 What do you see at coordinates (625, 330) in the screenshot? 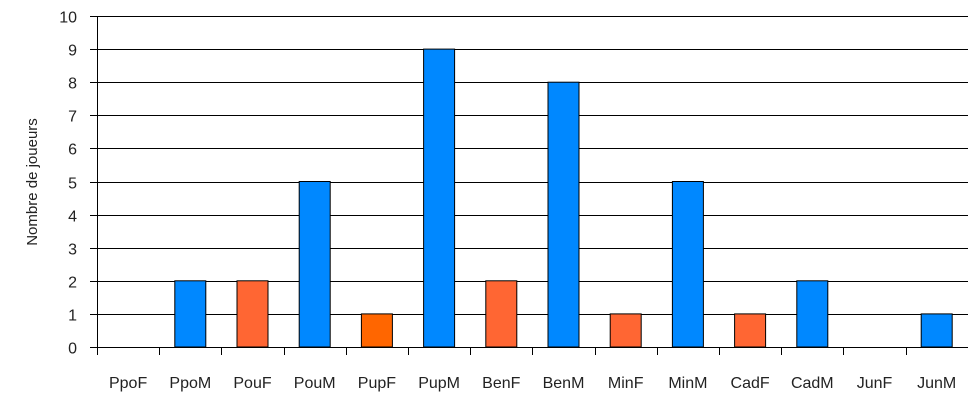
I see `bar-MinF` at bounding box center [625, 330].